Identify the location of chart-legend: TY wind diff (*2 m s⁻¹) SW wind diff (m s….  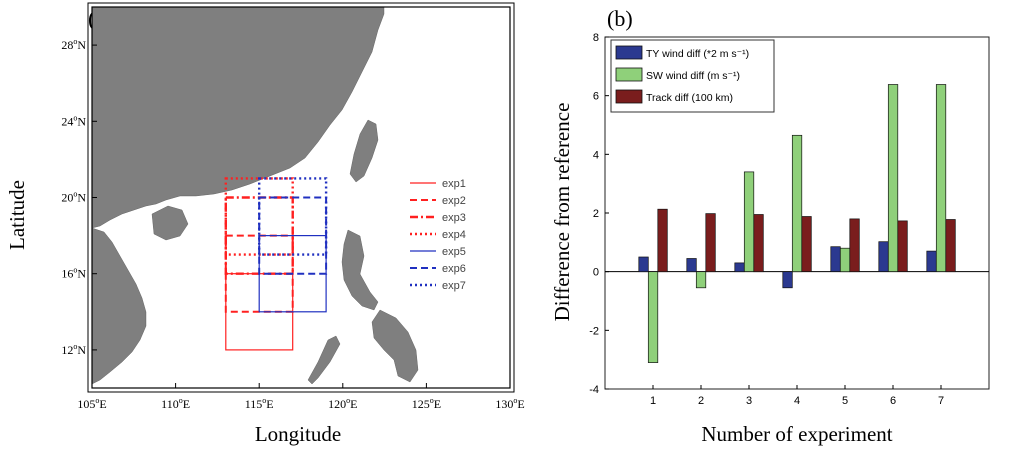
(692, 76).